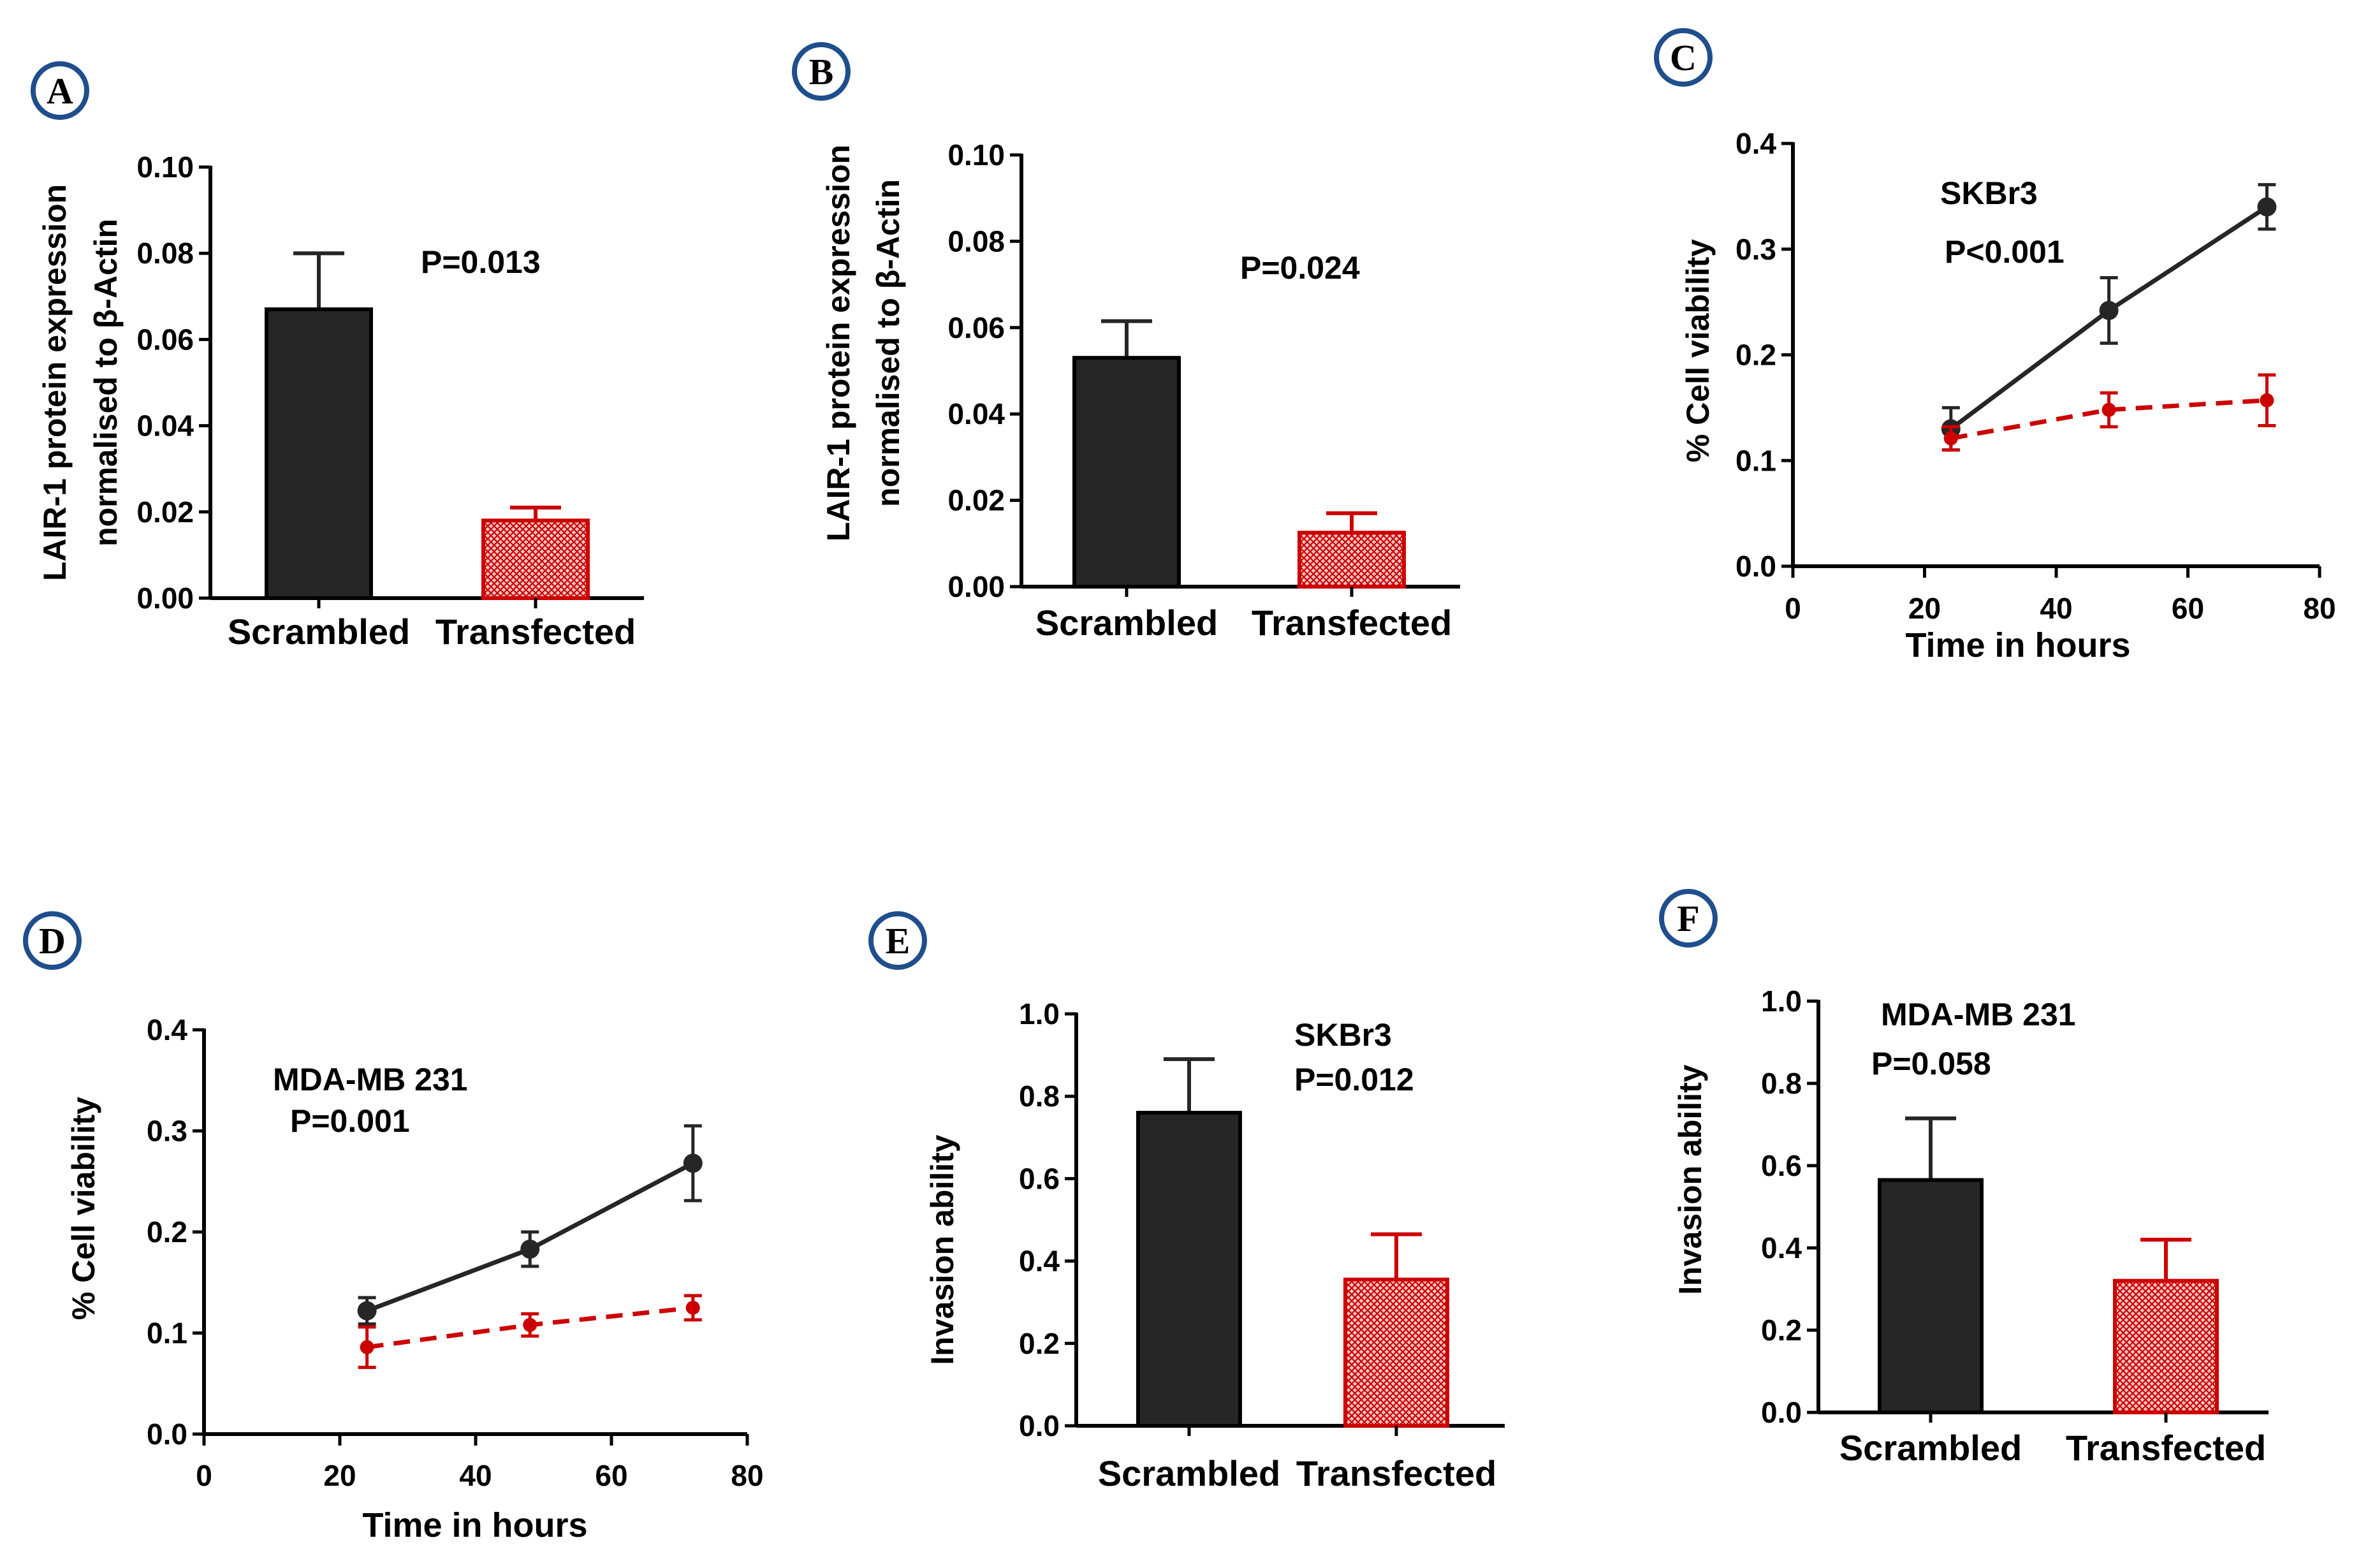 This screenshot has height=1568, width=2361. Describe the element at coordinates (350, 1121) in the screenshot. I see `annotation: P=0.001` at that location.